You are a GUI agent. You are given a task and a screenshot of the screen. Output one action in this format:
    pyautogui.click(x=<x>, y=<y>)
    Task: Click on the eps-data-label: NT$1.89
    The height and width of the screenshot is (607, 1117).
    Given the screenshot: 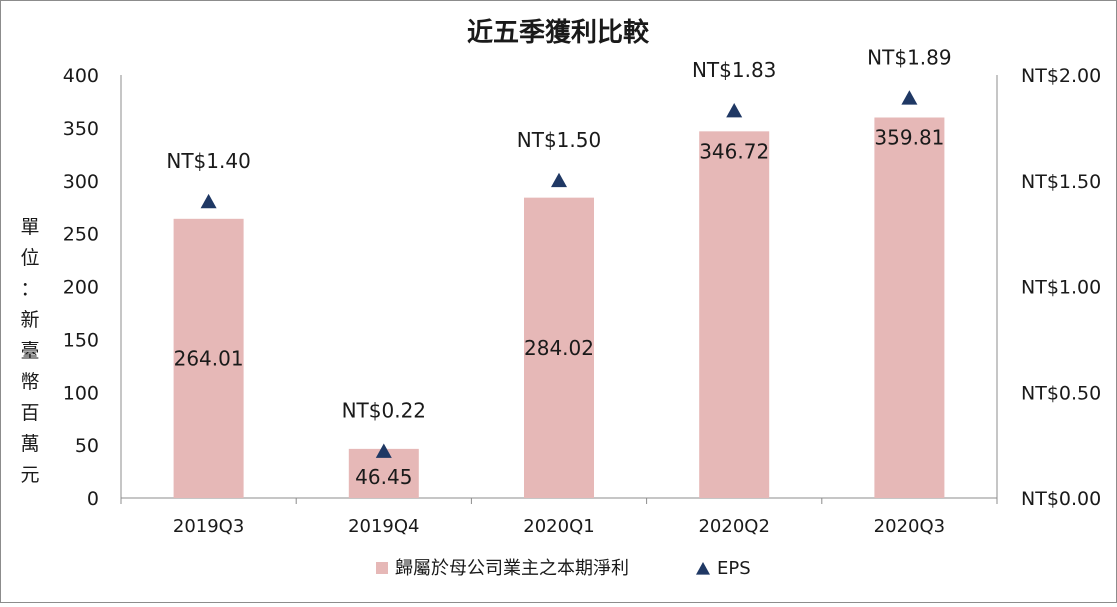 What is the action you would take?
    pyautogui.click(x=909, y=57)
    